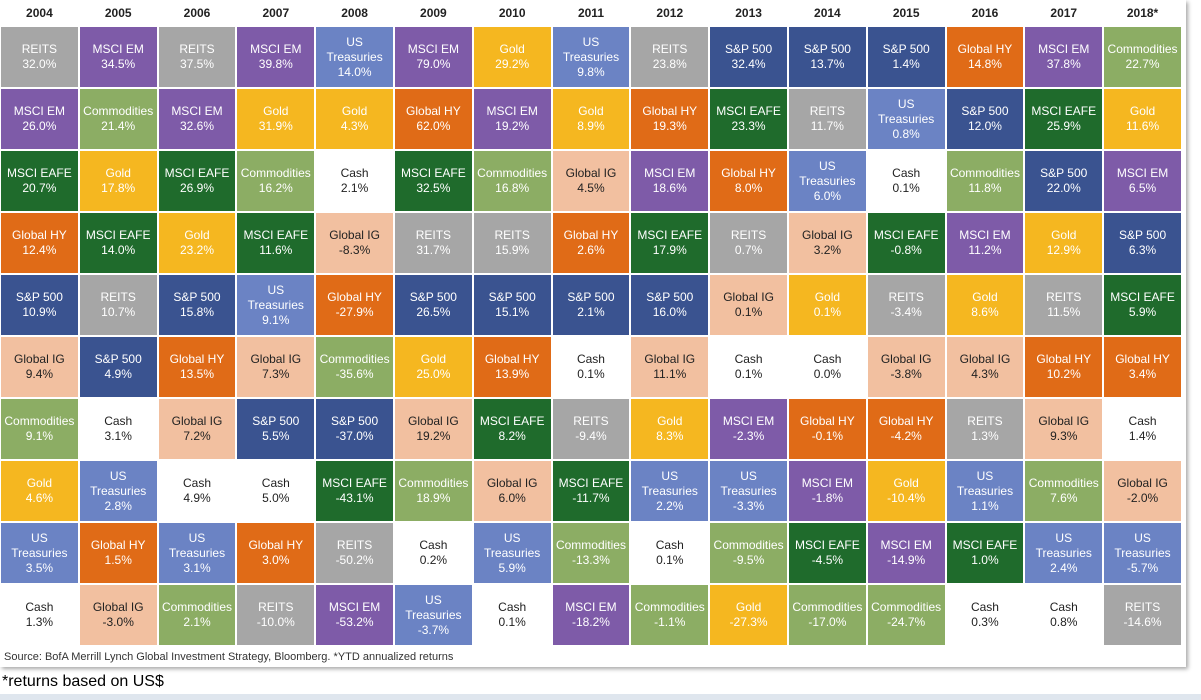 The width and height of the screenshot is (1201, 700). What do you see at coordinates (906, 560) in the screenshot?
I see `asset-return: -14.9%` at bounding box center [906, 560].